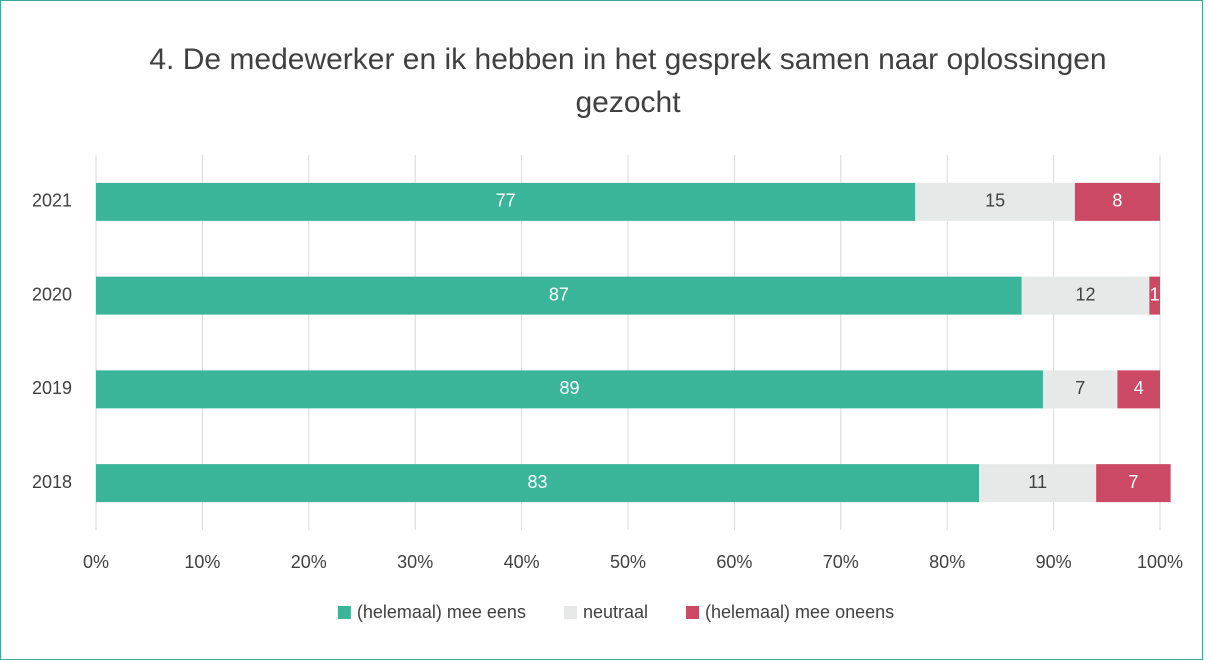 The height and width of the screenshot is (660, 1212). I want to click on data-label: 4, so click(1139, 388).